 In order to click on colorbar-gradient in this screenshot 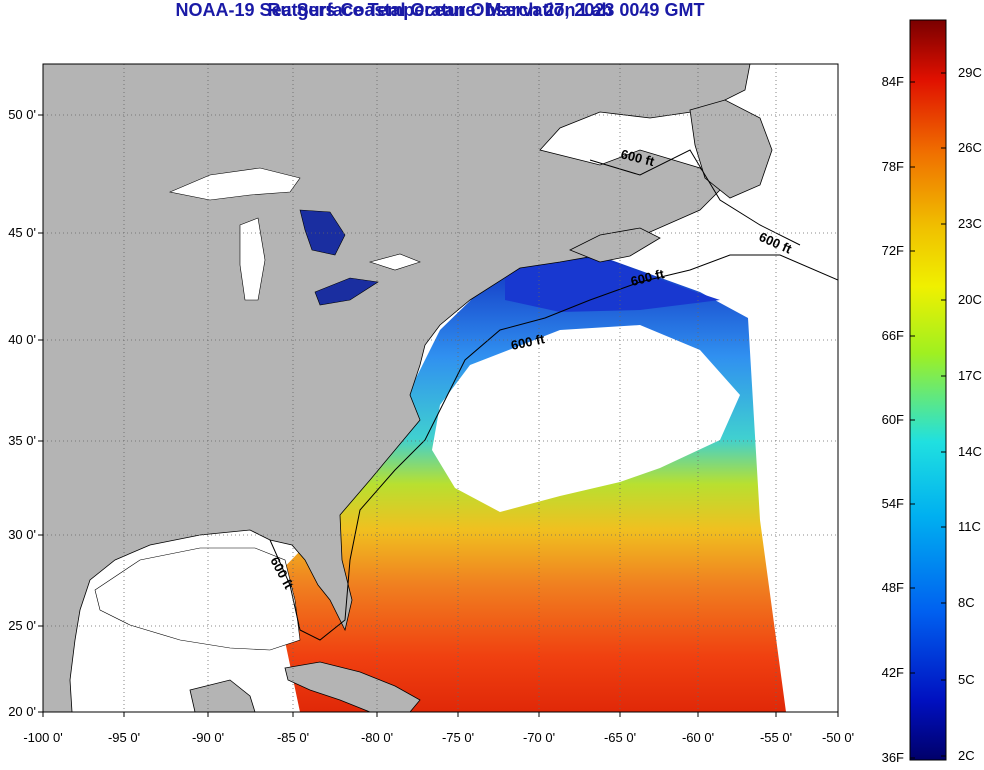, I will do `click(928, 390)`.